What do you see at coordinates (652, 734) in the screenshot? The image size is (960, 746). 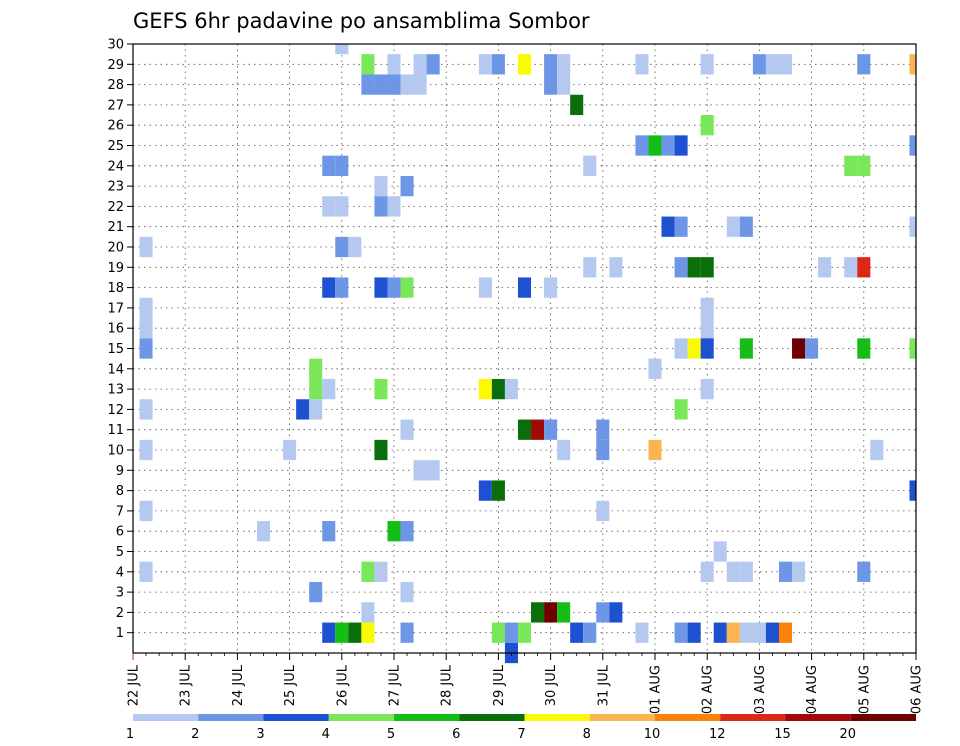 I see `legend-label: 10` at bounding box center [652, 734].